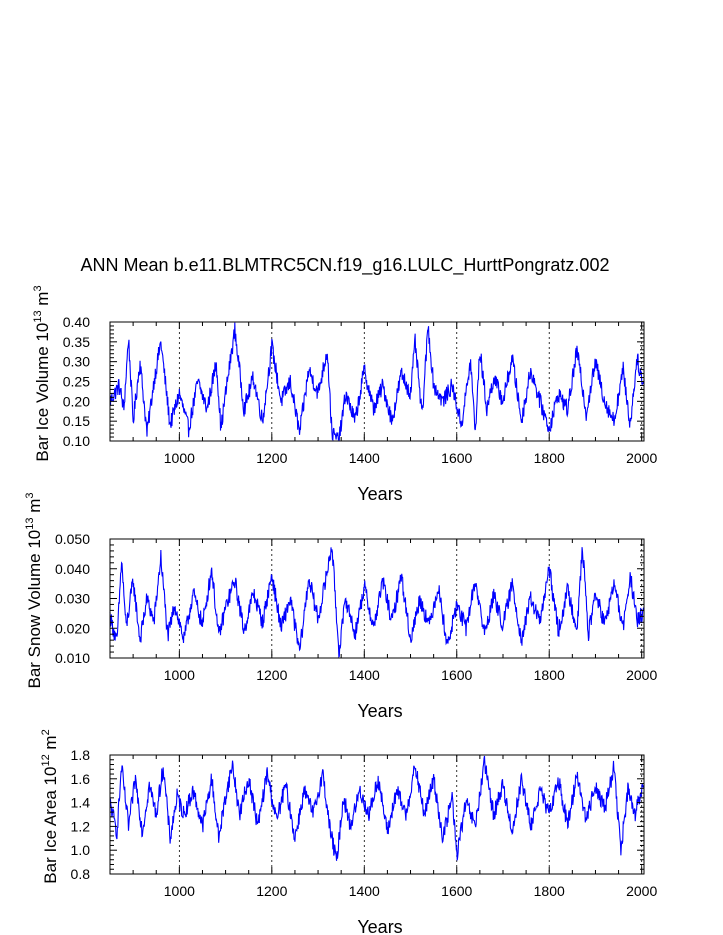 Image resolution: width=723 pixels, height=935 pixels. What do you see at coordinates (76, 342) in the screenshot?
I see `y-tick-label: 0.35` at bounding box center [76, 342].